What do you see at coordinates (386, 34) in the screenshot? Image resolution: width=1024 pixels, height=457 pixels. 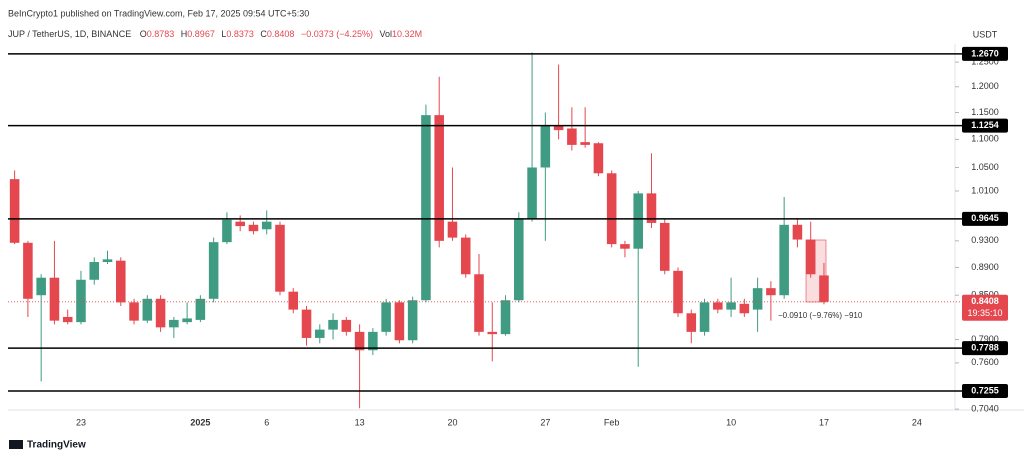 I see `volume-key: Vol` at bounding box center [386, 34].